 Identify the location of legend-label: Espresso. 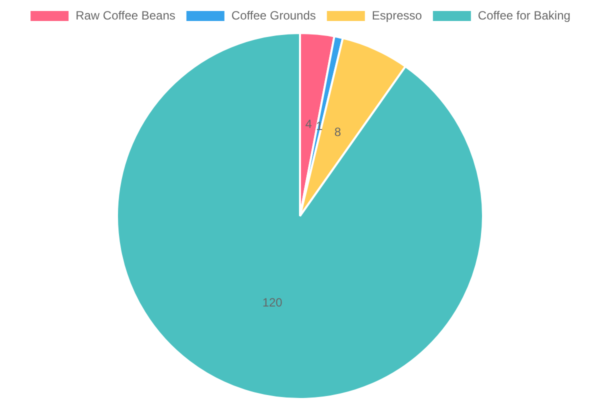
(397, 15).